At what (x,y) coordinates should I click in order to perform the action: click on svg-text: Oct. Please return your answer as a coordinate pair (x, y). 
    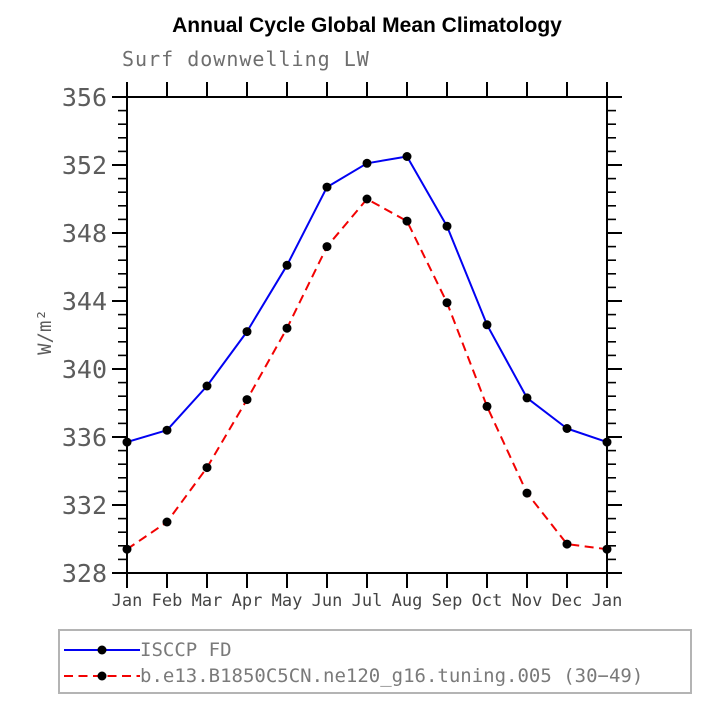
    Looking at the image, I should click on (487, 601).